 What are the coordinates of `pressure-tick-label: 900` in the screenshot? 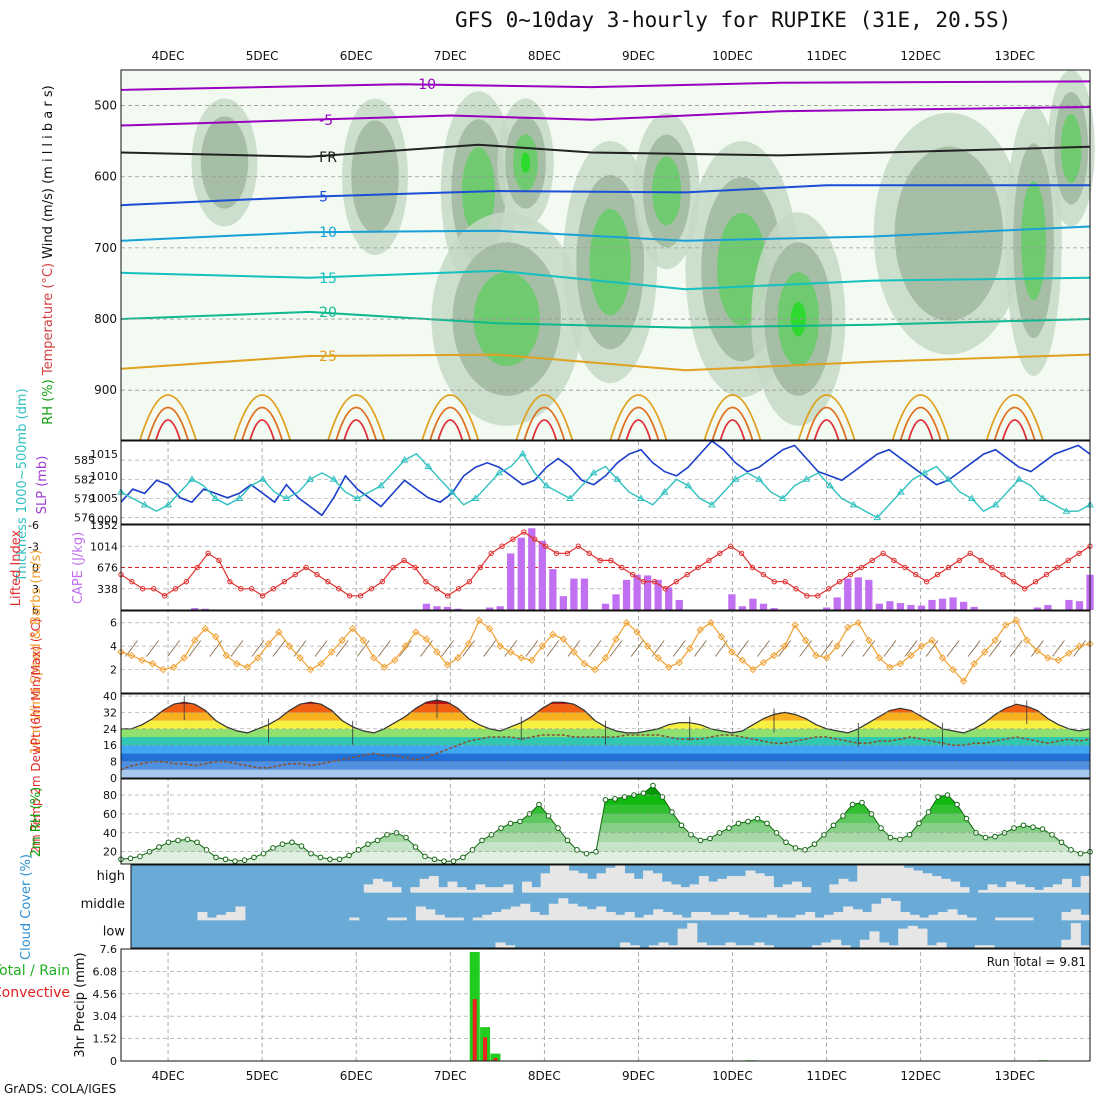 It's located at (105, 390).